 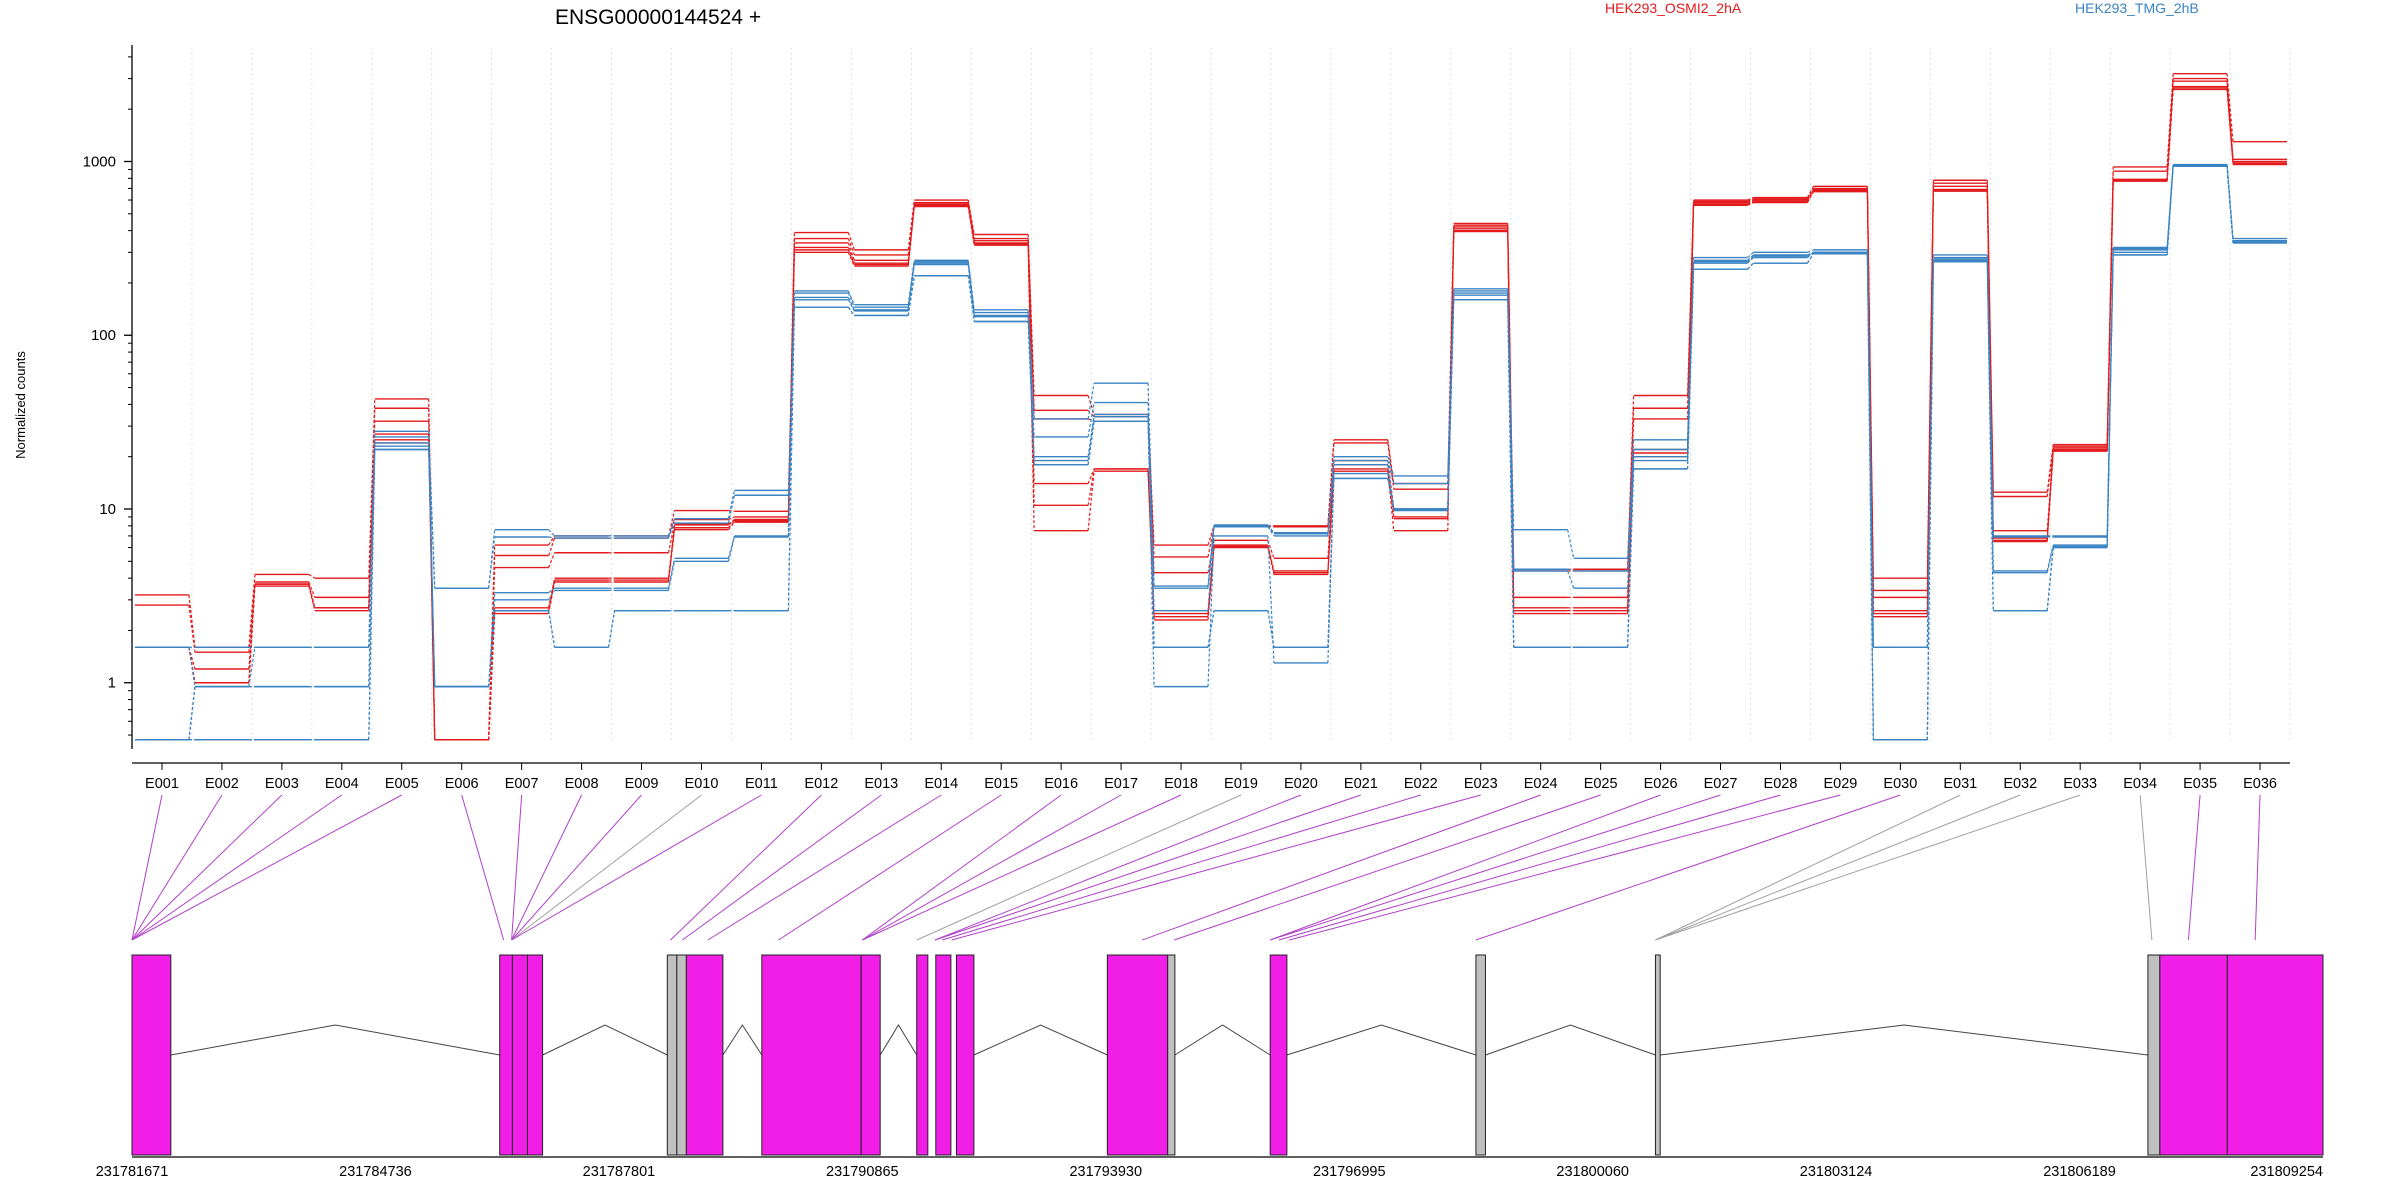 I want to click on exon-tick-label: E025, so click(x=1601, y=784).